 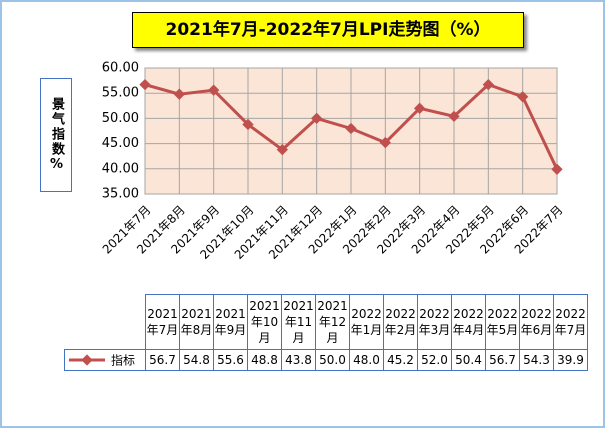 I want to click on table-category: 2022年3月, so click(x=434, y=322).